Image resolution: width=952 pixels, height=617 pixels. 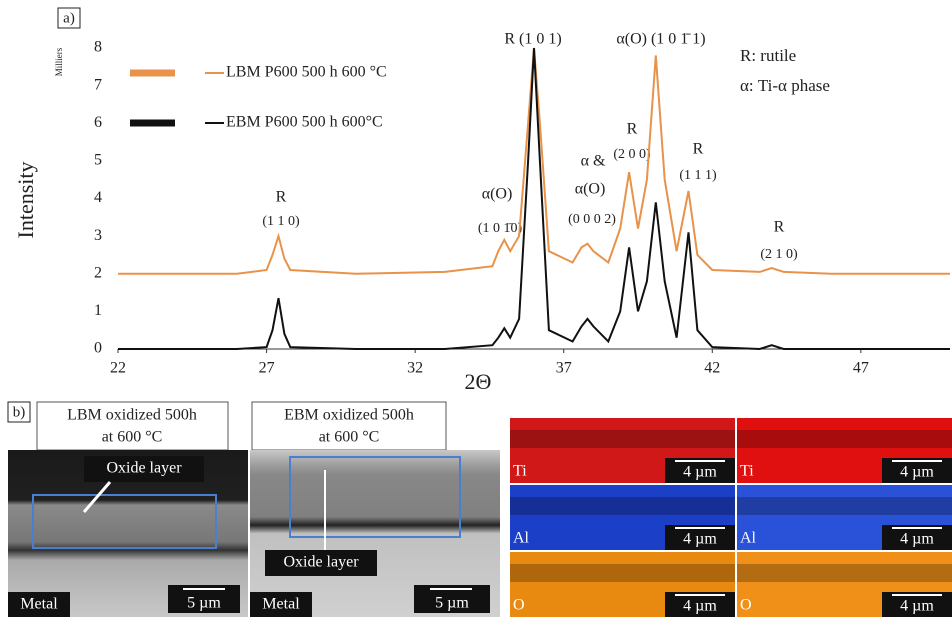 I want to click on y-tick-label: 5, so click(x=98, y=160).